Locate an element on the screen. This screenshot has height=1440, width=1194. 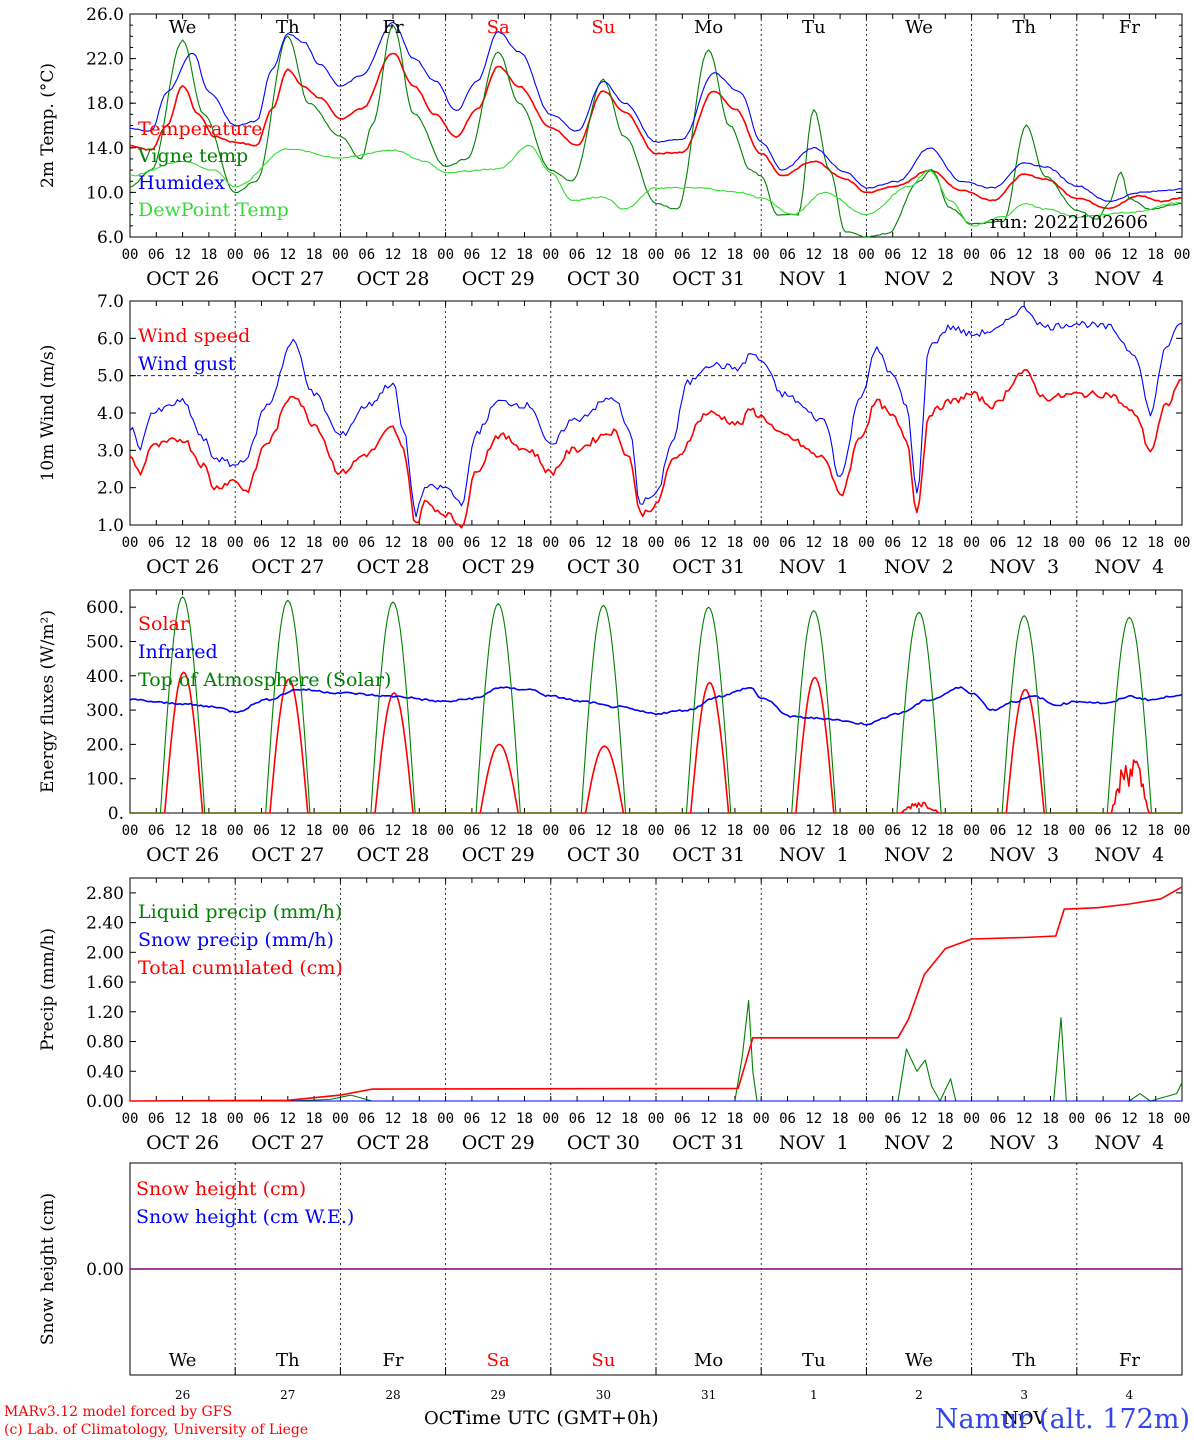
y-tick-label: 300. is located at coordinates (105, 711).